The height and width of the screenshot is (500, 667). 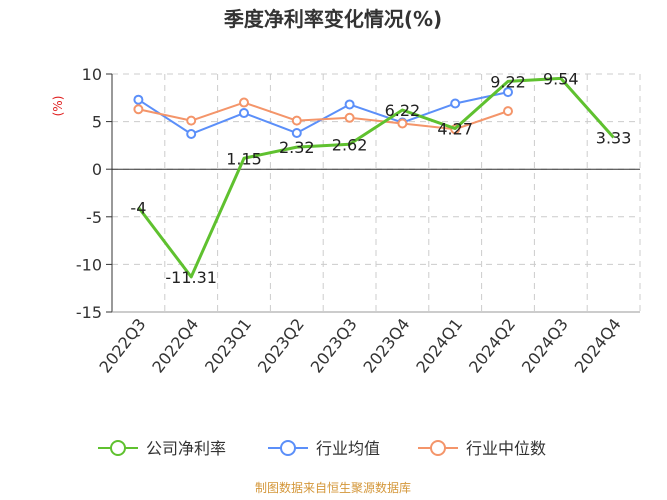 I want to click on x-tick-label: 2024Q3, so click(x=545, y=346).